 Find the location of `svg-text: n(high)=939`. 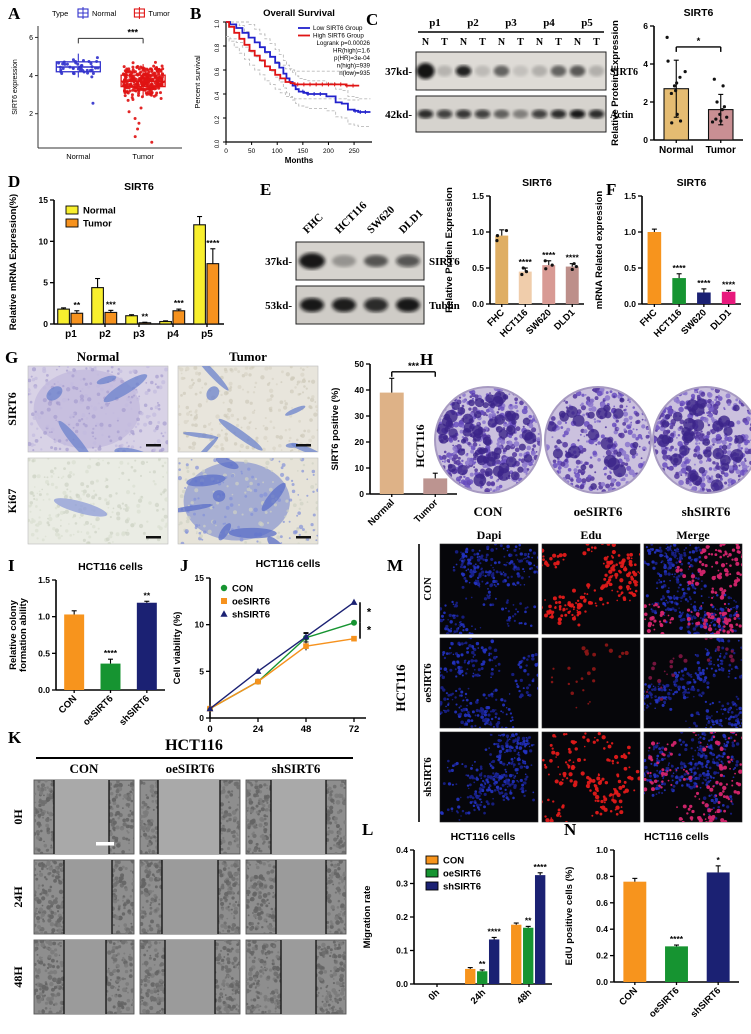

svg-text: n(high)=939 is located at coordinates (354, 66).